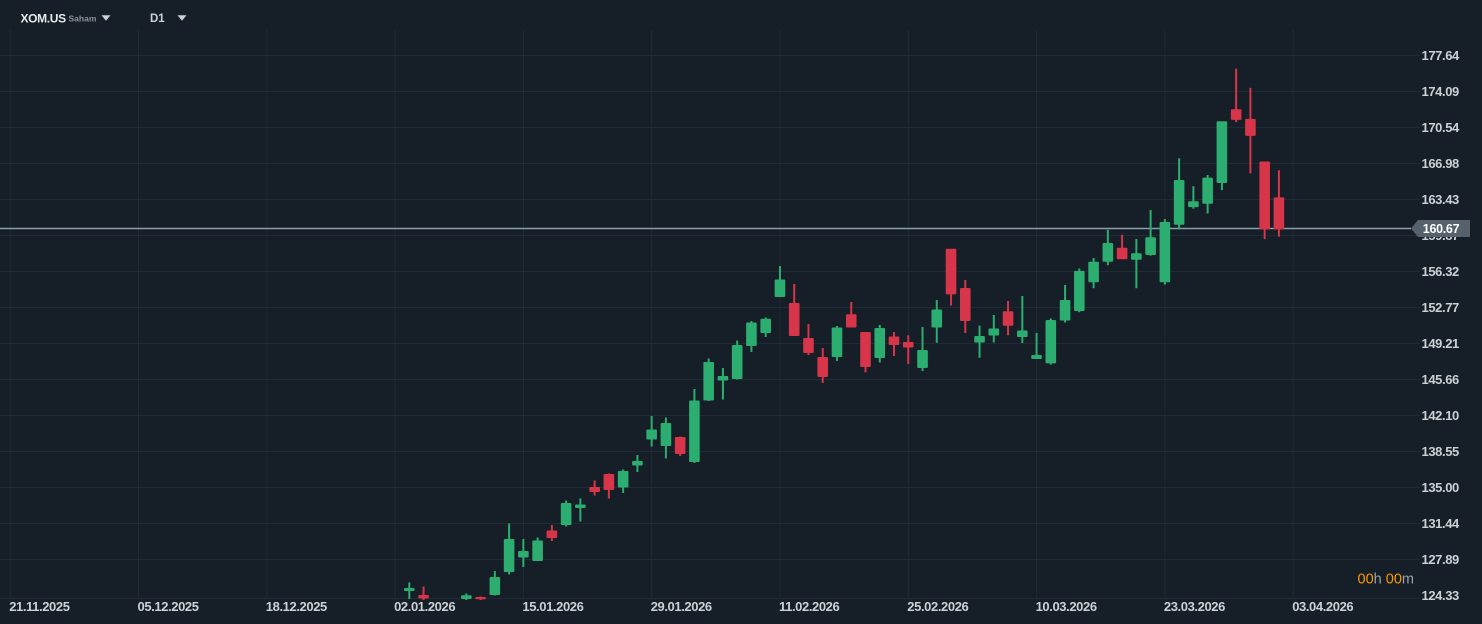 This screenshot has height=624, width=1482. What do you see at coordinates (83, 19) in the screenshot?
I see `svg-text: Saham` at bounding box center [83, 19].